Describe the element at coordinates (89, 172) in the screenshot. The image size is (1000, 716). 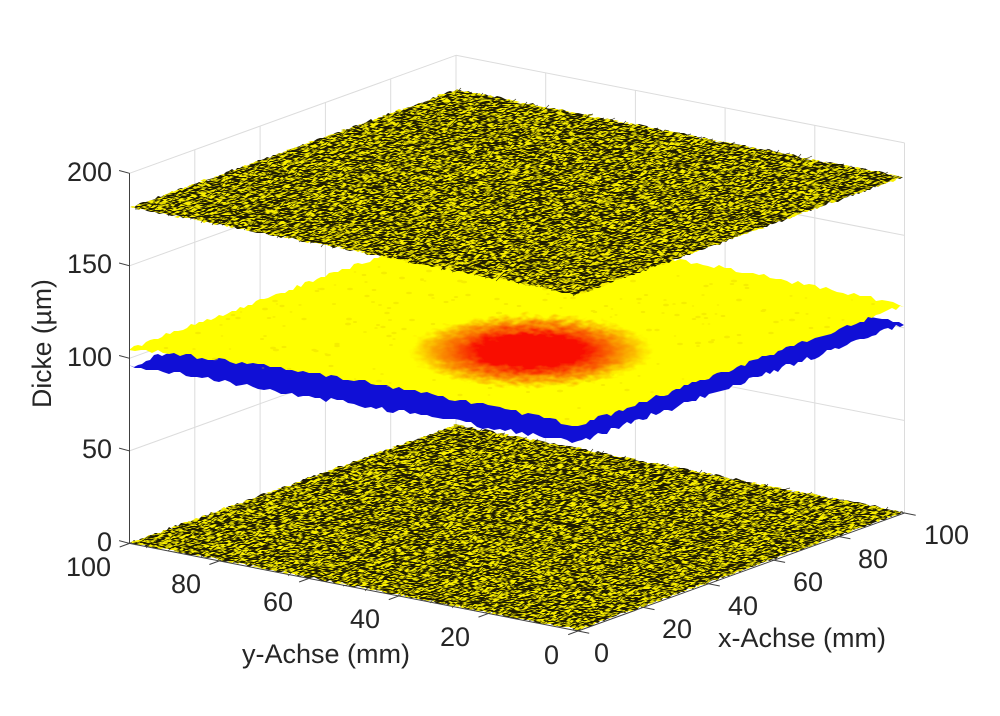
I see `svg-text: 200` at that location.